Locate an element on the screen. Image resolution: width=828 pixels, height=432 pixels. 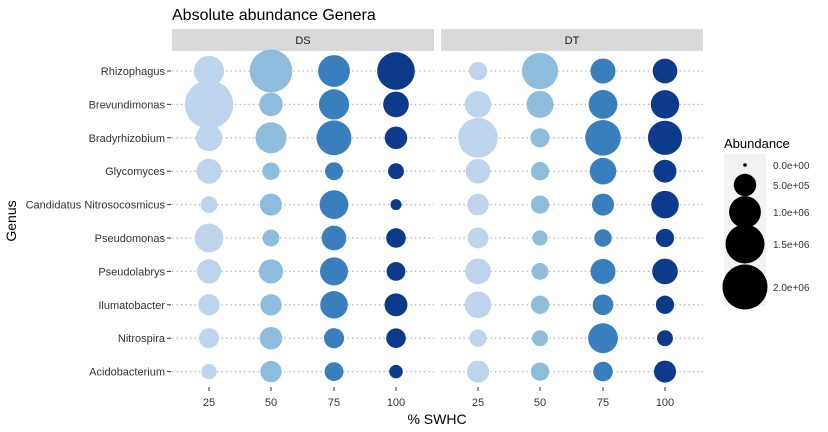
y-tick-label: Bradyrhizobium is located at coordinates (127, 139).